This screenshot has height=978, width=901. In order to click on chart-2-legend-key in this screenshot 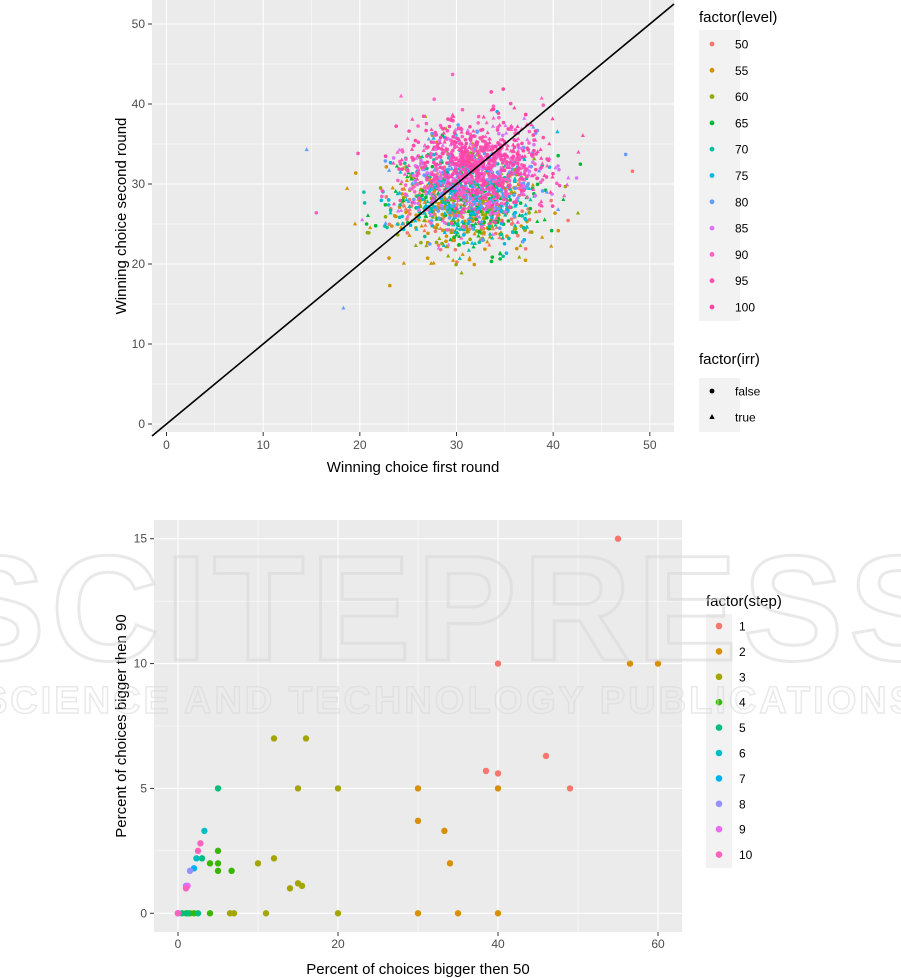, I will do `click(719, 702)`.